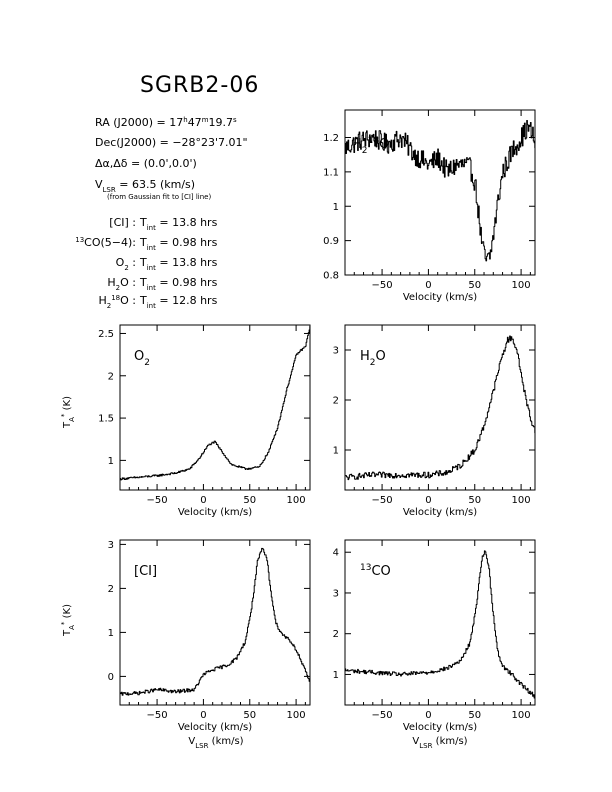  I want to click on panel-ci: −50 0 50 100 0 1 2 3 Velocity (km/s), so click(209, 636).